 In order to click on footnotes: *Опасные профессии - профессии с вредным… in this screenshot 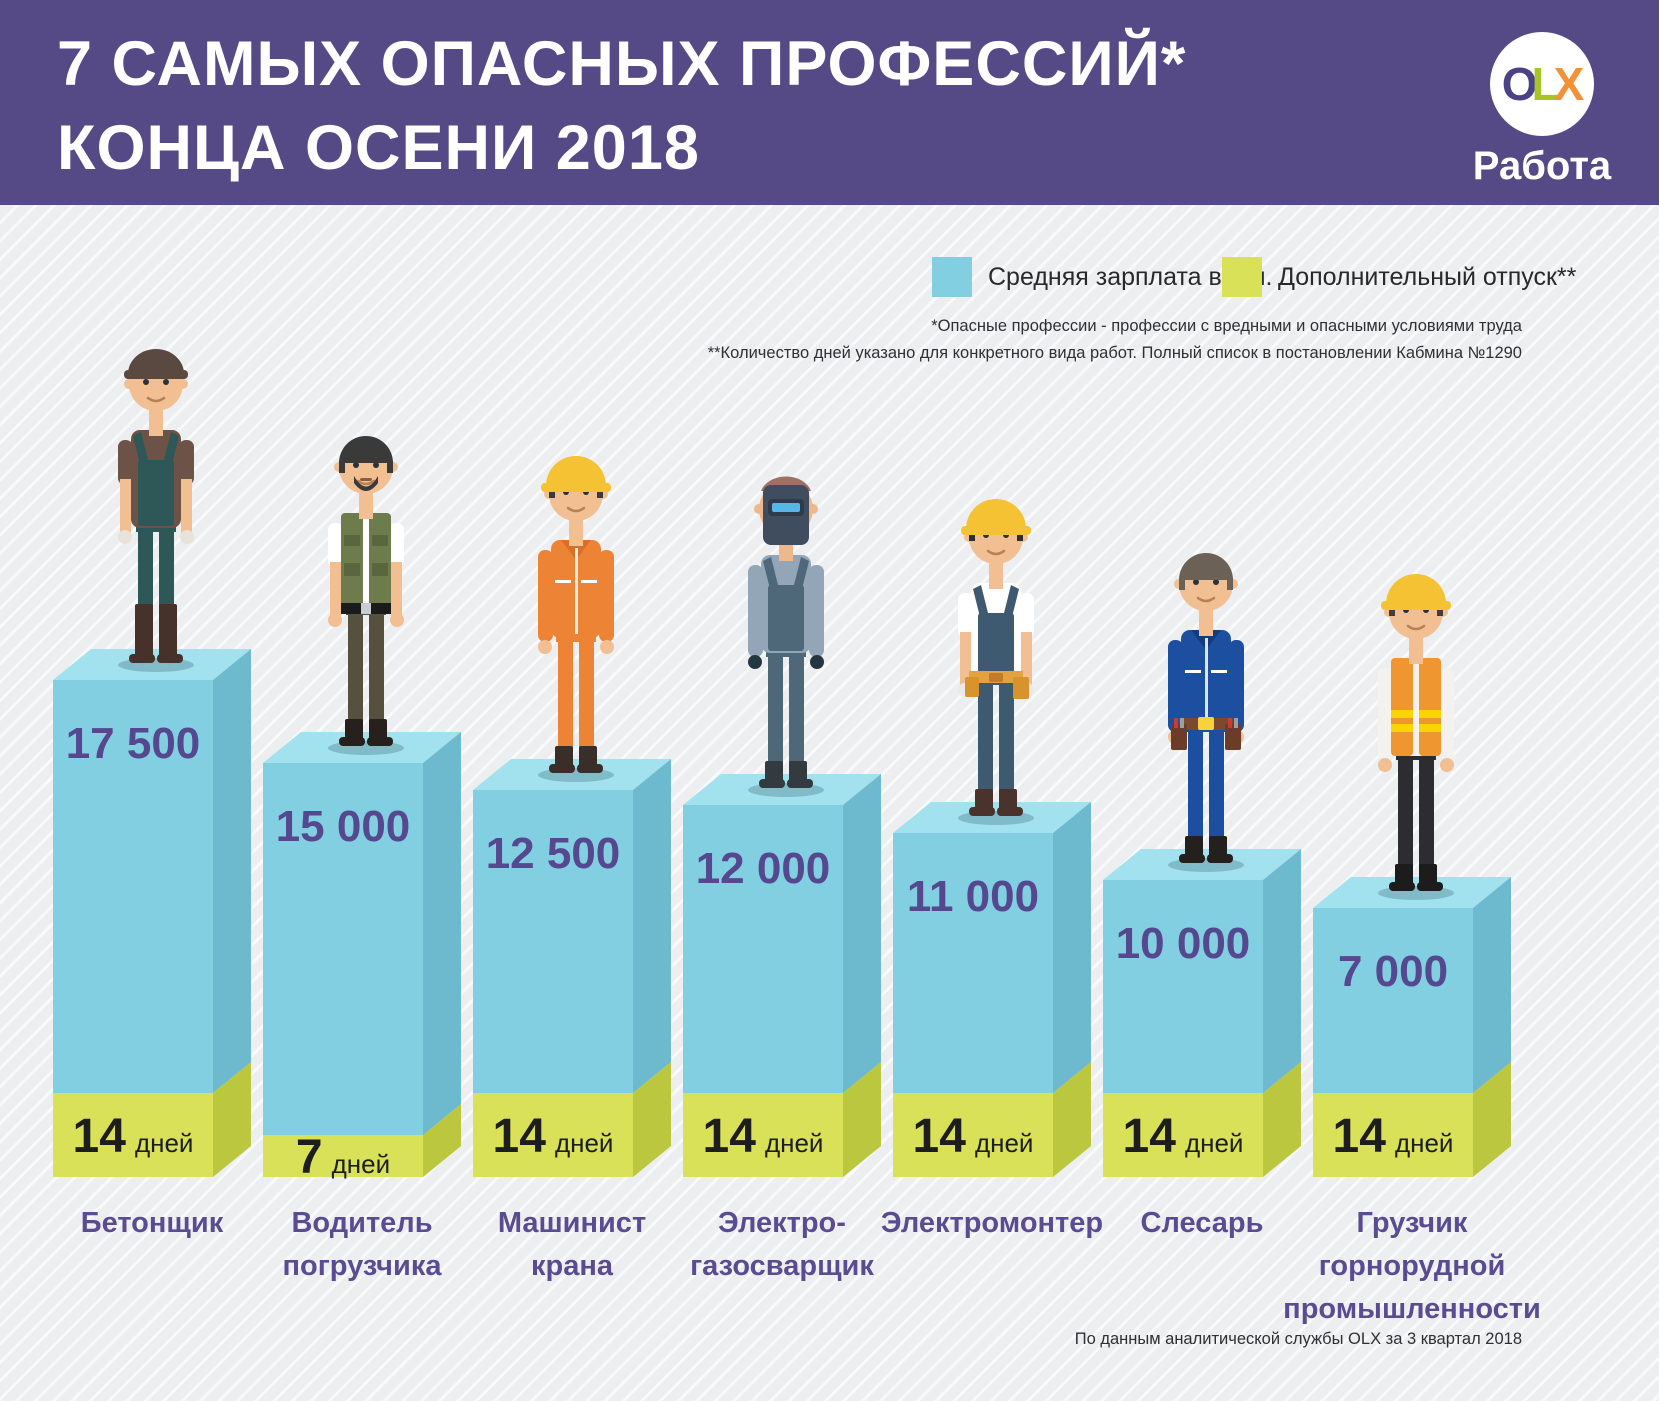, I will do `click(1114, 339)`.